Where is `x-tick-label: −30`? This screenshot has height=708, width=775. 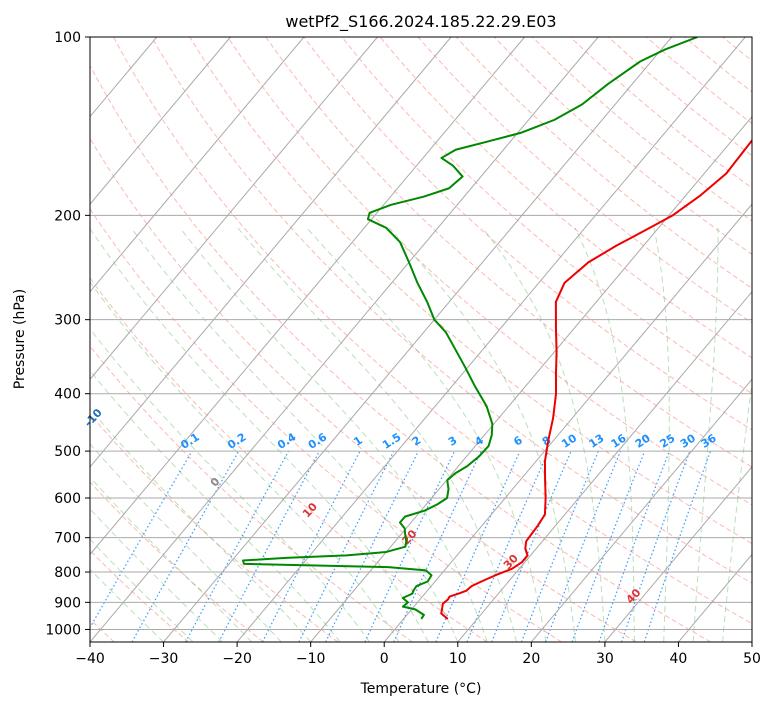 x-tick-label: −30 is located at coordinates (164, 659).